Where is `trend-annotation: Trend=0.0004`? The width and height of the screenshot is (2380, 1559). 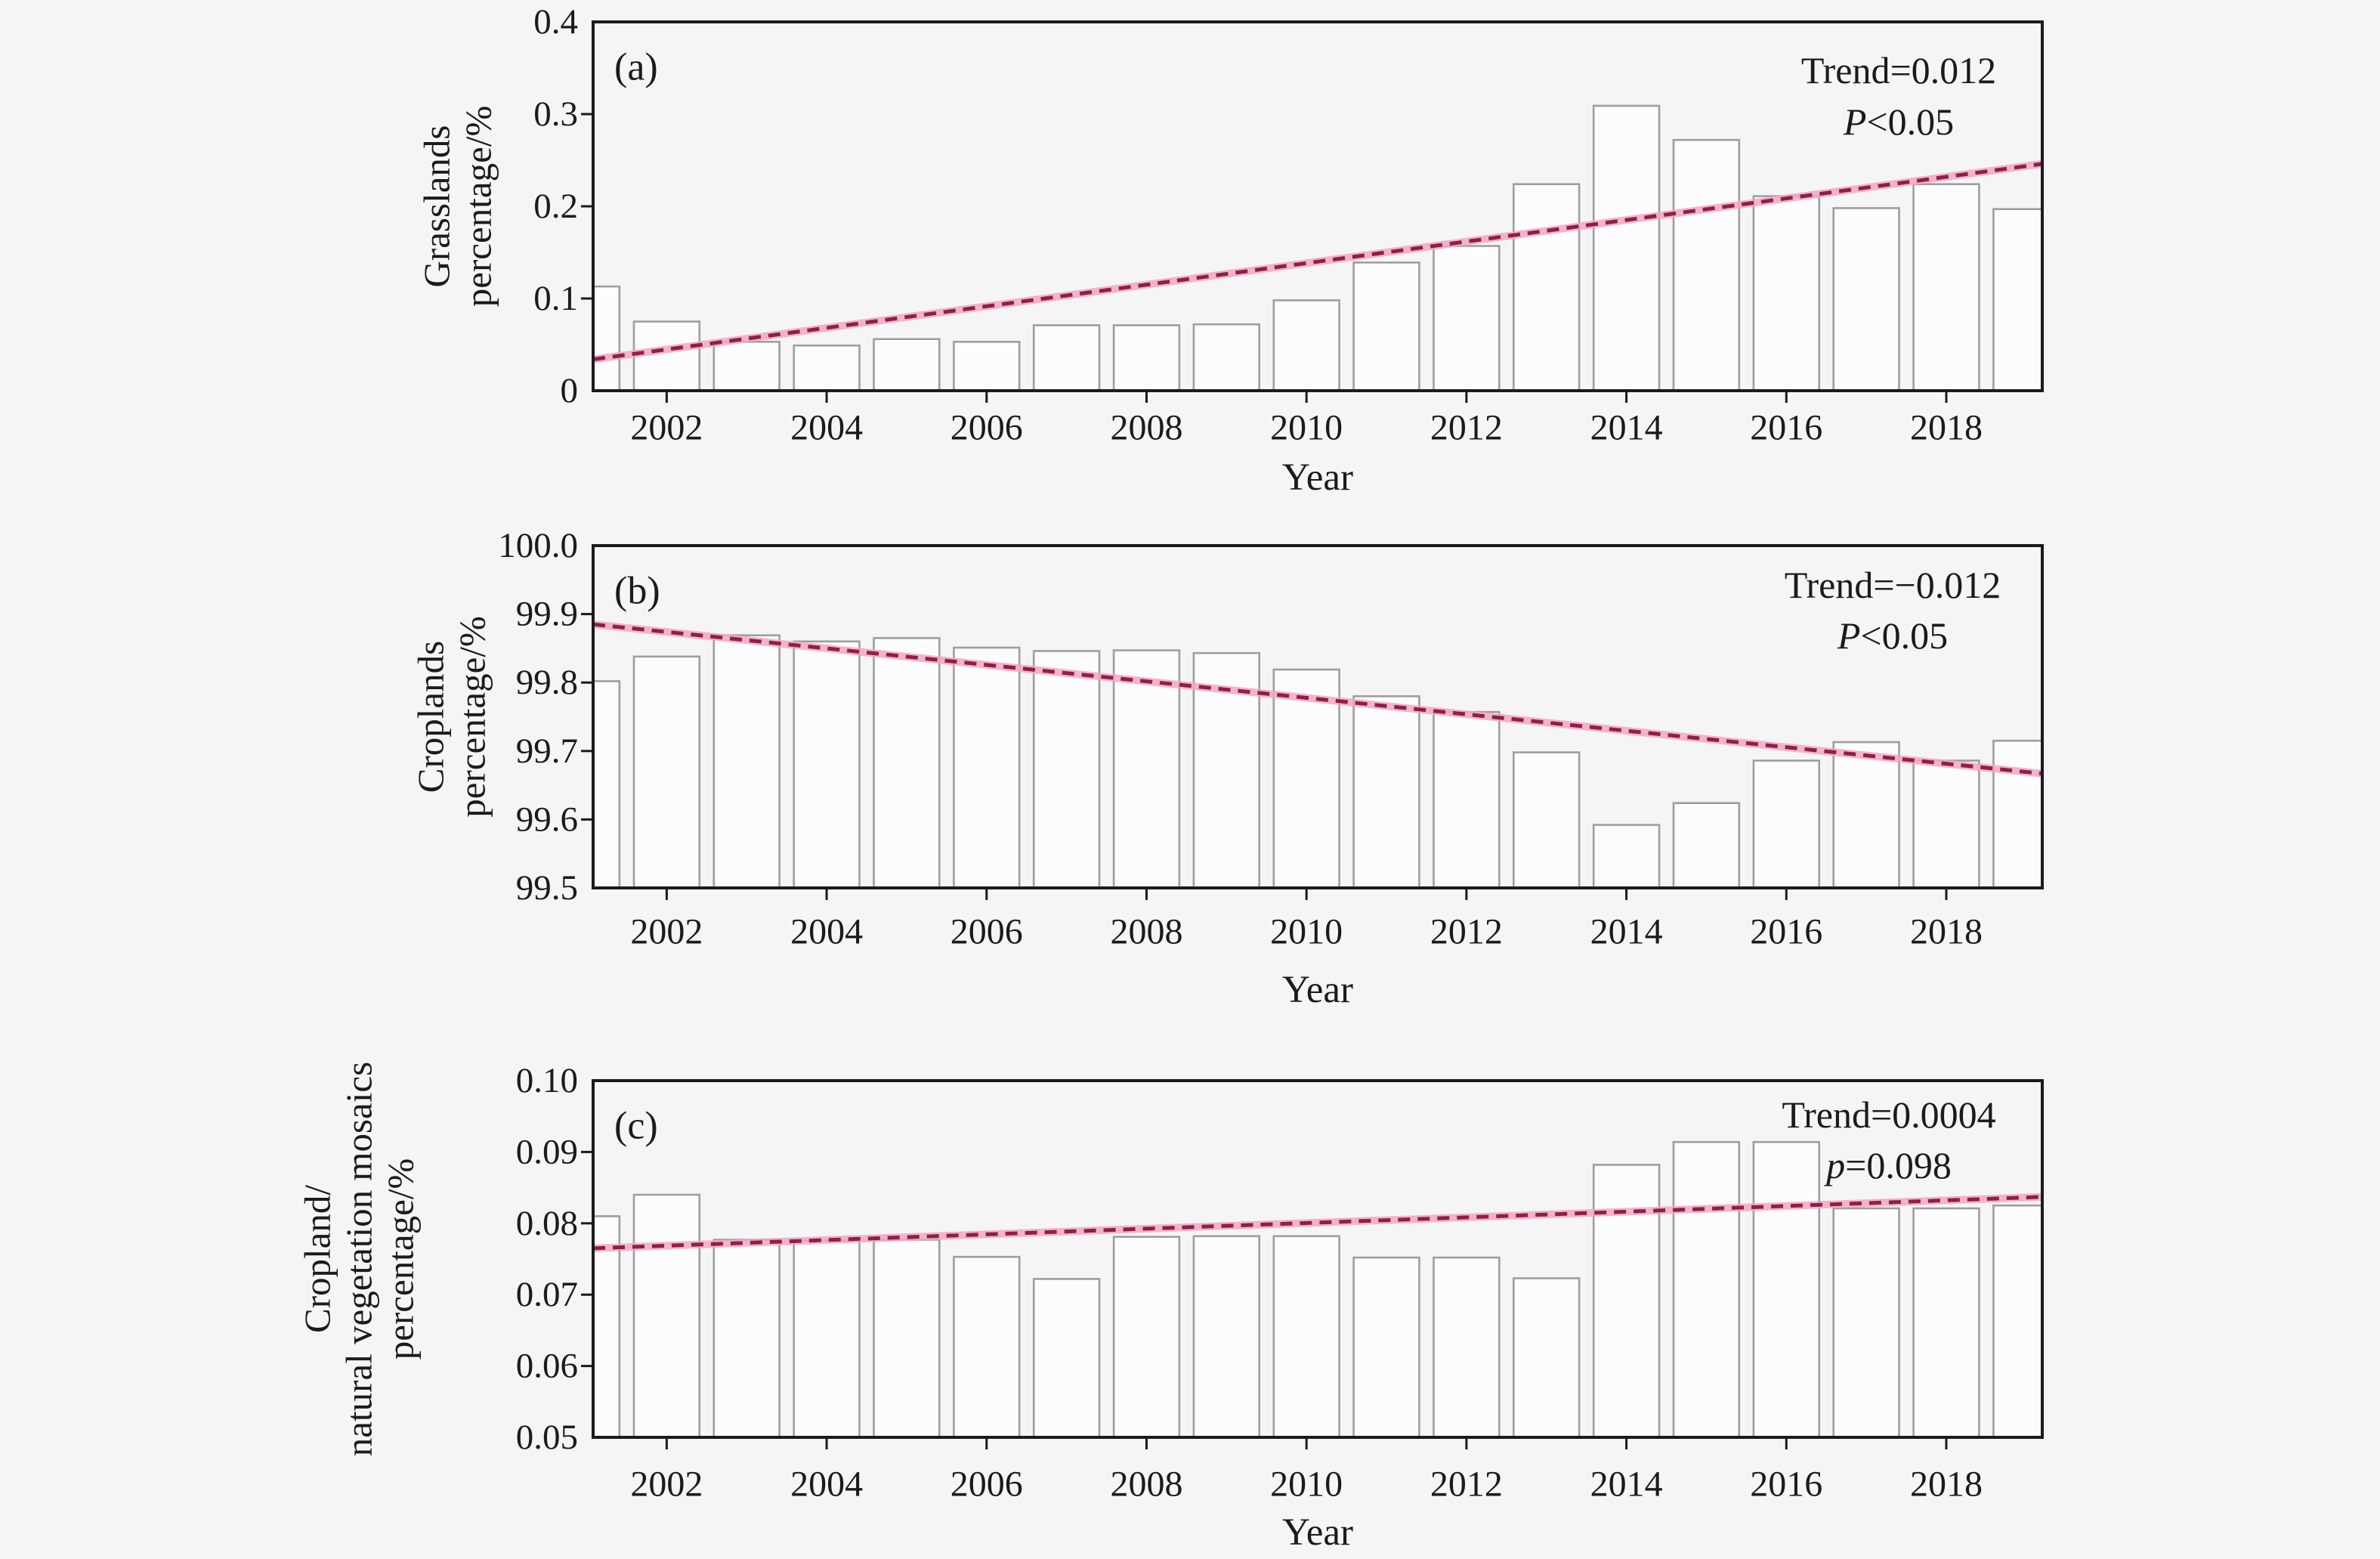 trend-annotation: Trend=0.0004 is located at coordinates (1888, 1114).